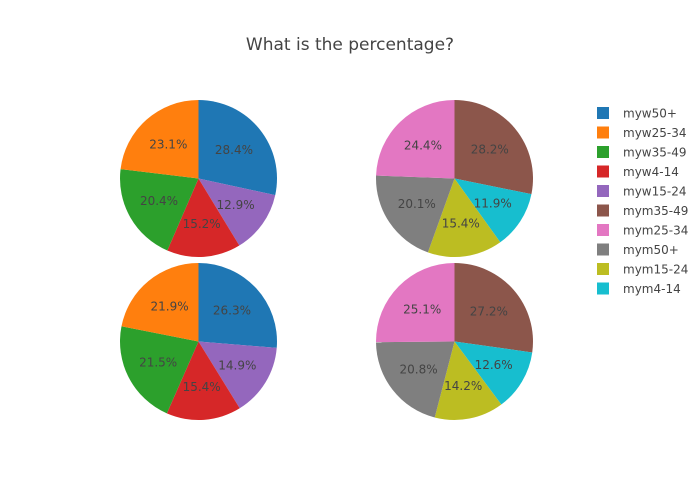 This screenshot has width=700, height=500. Describe the element at coordinates (655, 270) in the screenshot. I see `legend-label: mym15-24` at that location.